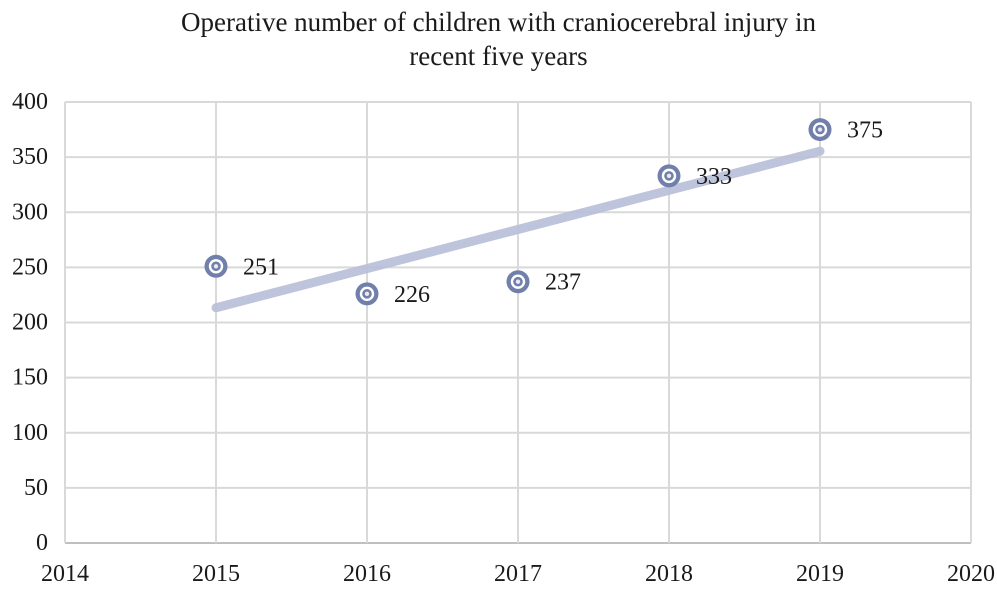  I want to click on y-axis-tick-label: 50, so click(36, 488).